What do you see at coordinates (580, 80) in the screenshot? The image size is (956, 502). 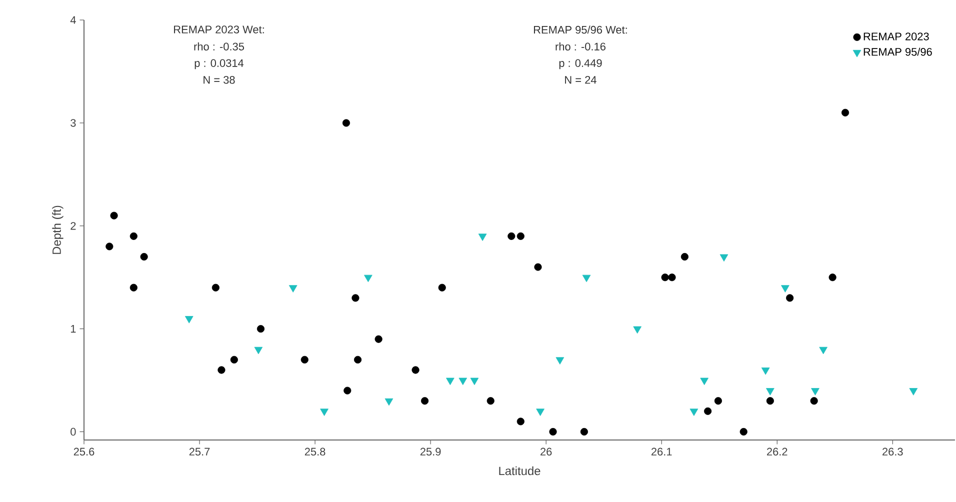 I see `annotation: N = 24` at bounding box center [580, 80].